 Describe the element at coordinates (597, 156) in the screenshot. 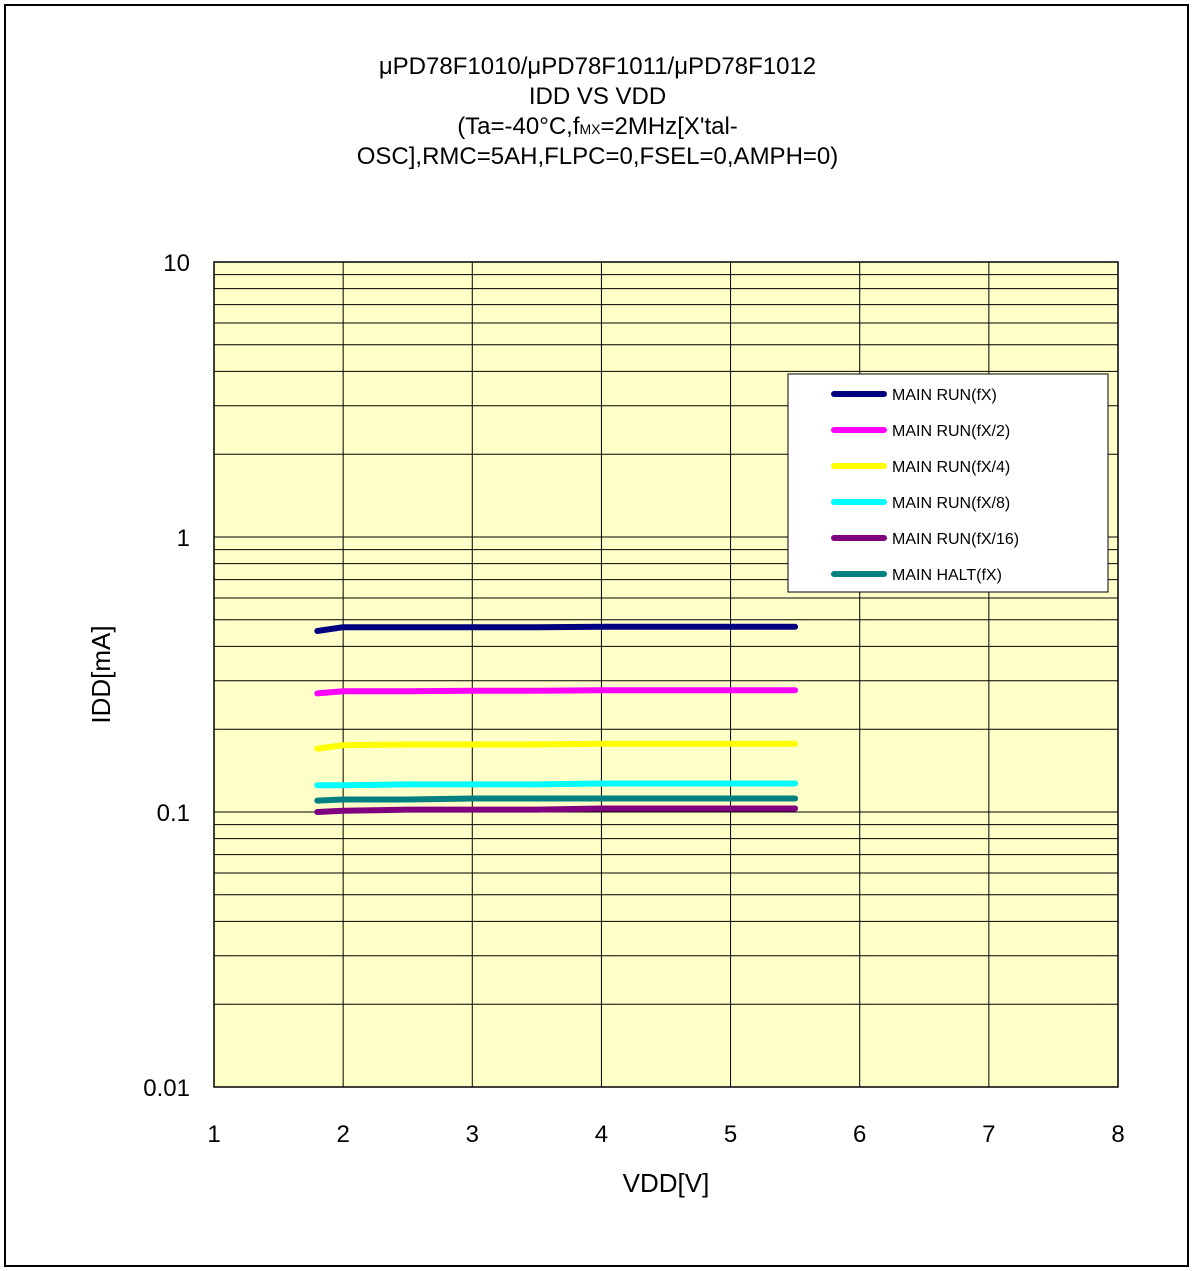

I see `chart-subtitle-line-2: OSC],RMC=5AH,FLPC=0,FSEL=0,AMPH=0)` at that location.